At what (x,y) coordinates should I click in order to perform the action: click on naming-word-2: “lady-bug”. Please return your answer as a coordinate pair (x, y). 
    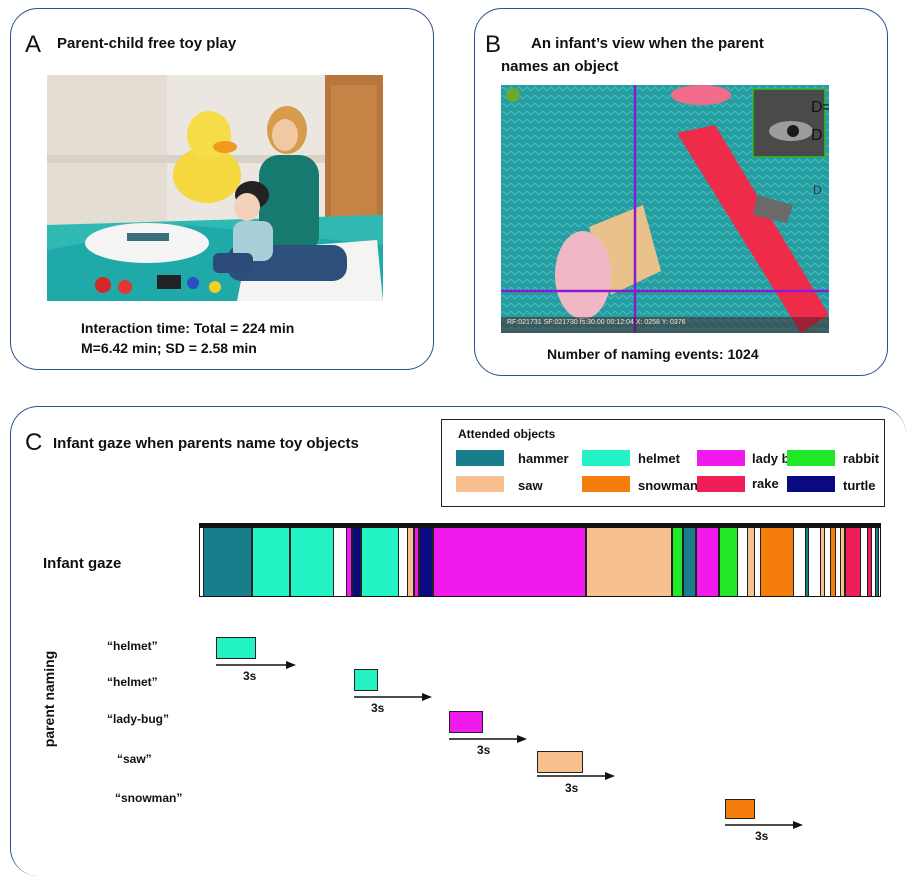
    Looking at the image, I should click on (138, 719).